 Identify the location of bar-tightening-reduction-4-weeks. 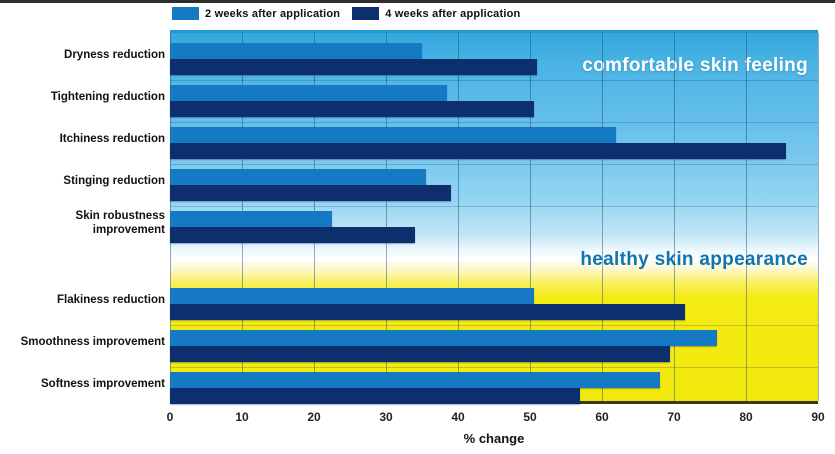
(352, 109).